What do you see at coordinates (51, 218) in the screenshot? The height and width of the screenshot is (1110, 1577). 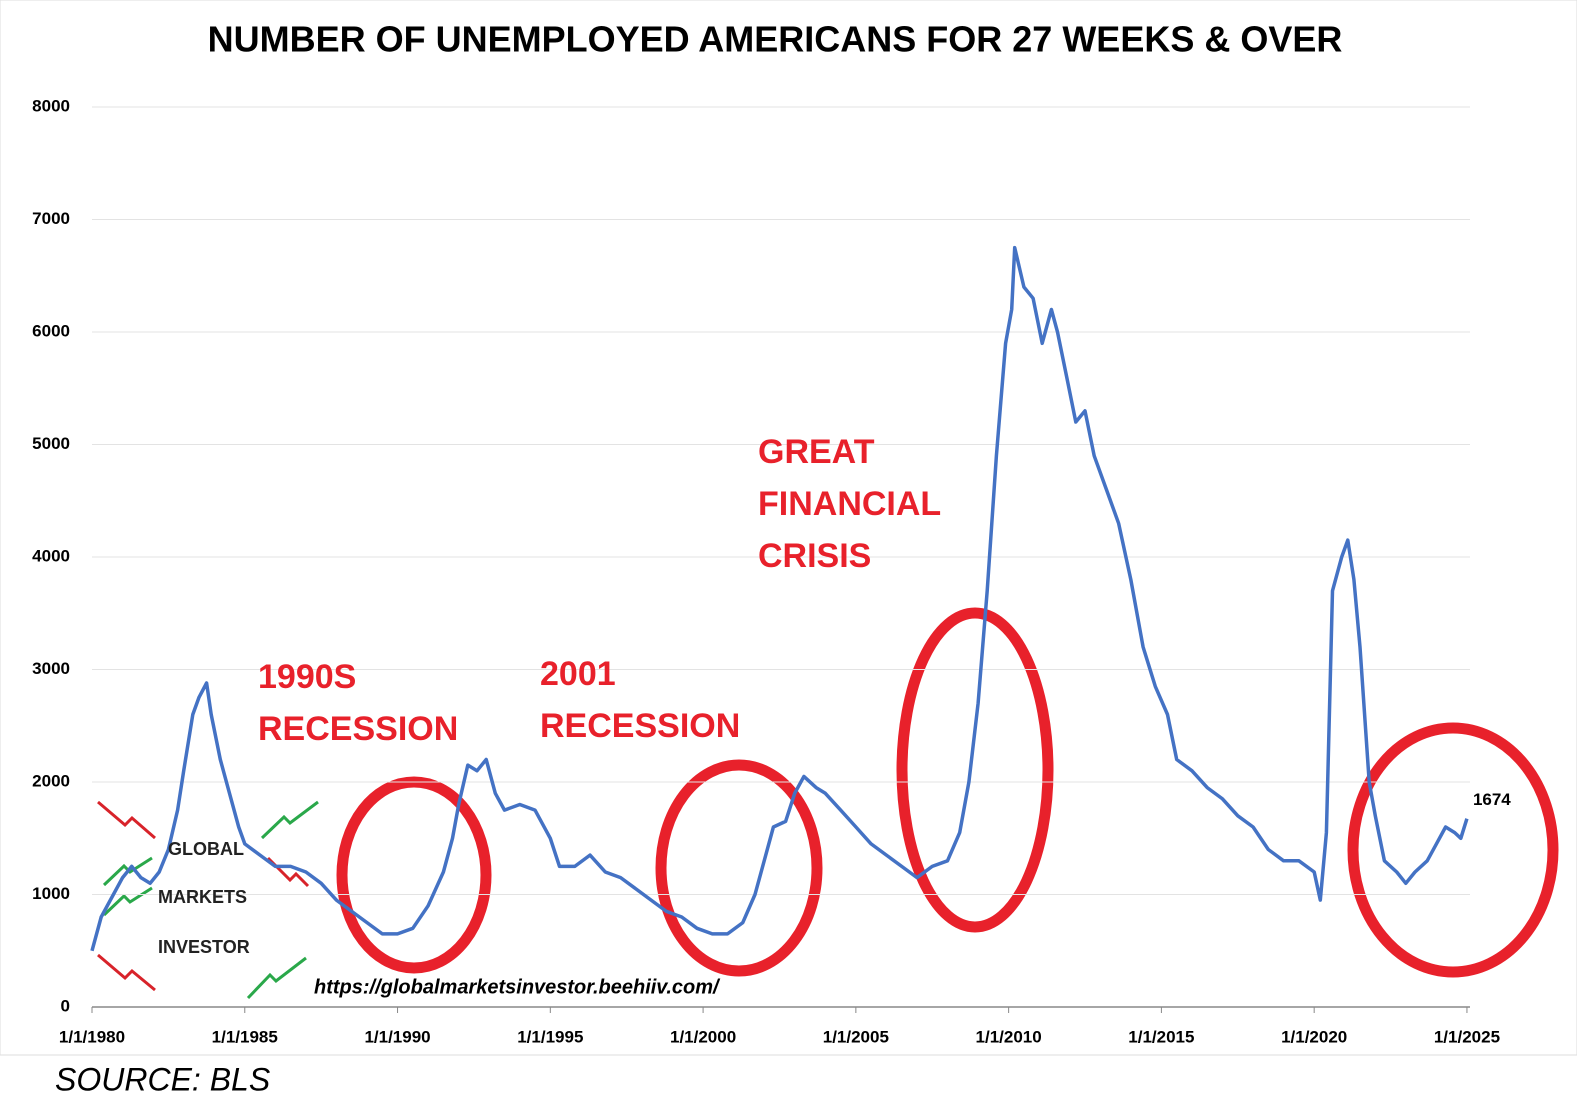 I see `y-tick-label: 7000` at bounding box center [51, 218].